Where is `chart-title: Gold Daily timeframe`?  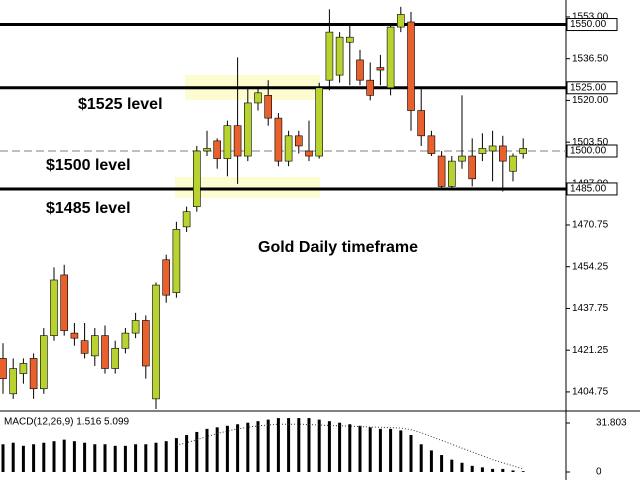 chart-title: Gold Daily timeframe is located at coordinates (338, 247).